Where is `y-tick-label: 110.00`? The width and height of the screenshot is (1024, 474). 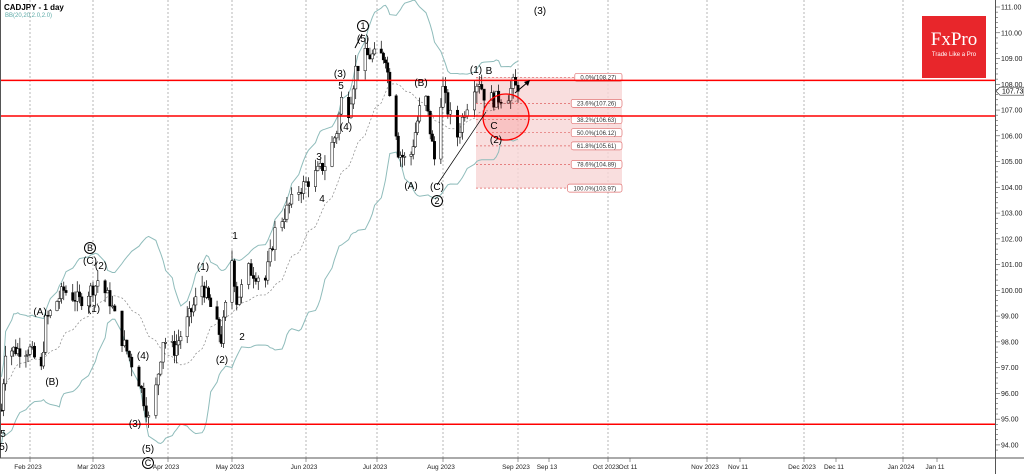
y-tick-label: 110.00 is located at coordinates (1011, 33).